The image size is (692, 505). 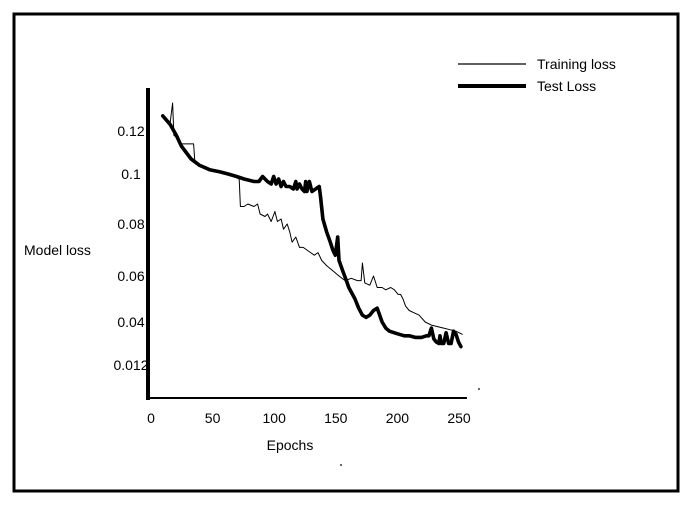 I want to click on y-axis-title: Model loss, so click(x=57, y=250).